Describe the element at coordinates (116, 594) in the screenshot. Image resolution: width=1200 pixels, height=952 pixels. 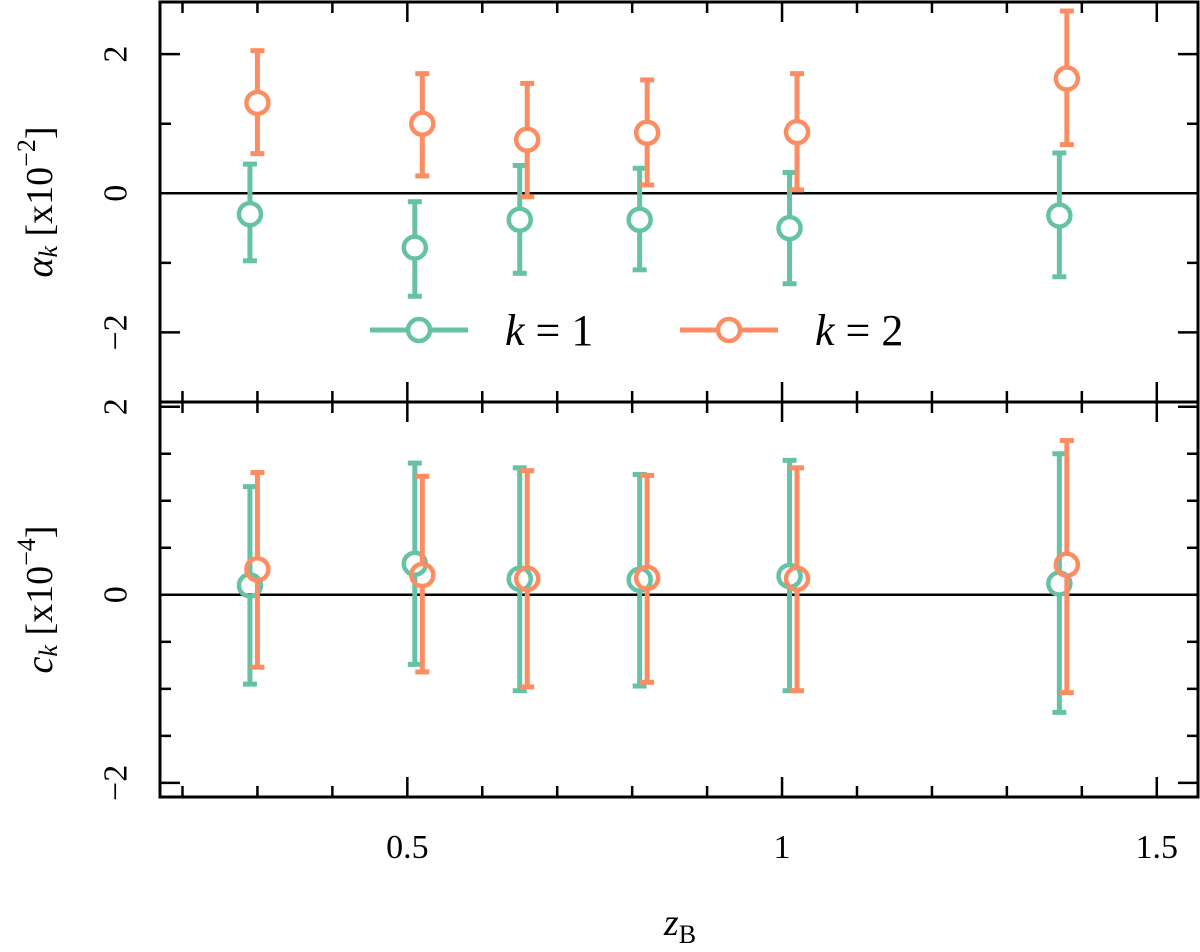
I see `panel-c-ytick-label: 0` at that location.